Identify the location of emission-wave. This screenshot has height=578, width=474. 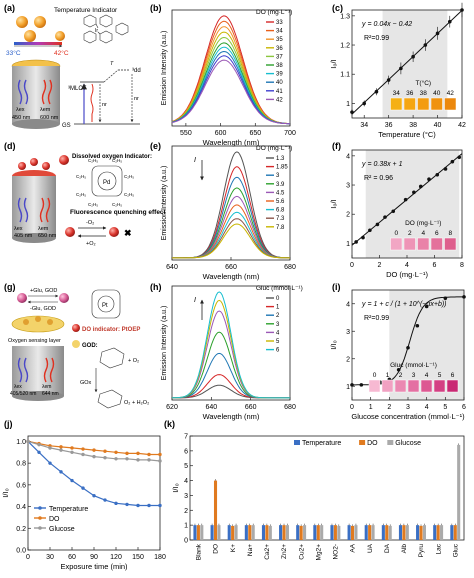
(46, 370).